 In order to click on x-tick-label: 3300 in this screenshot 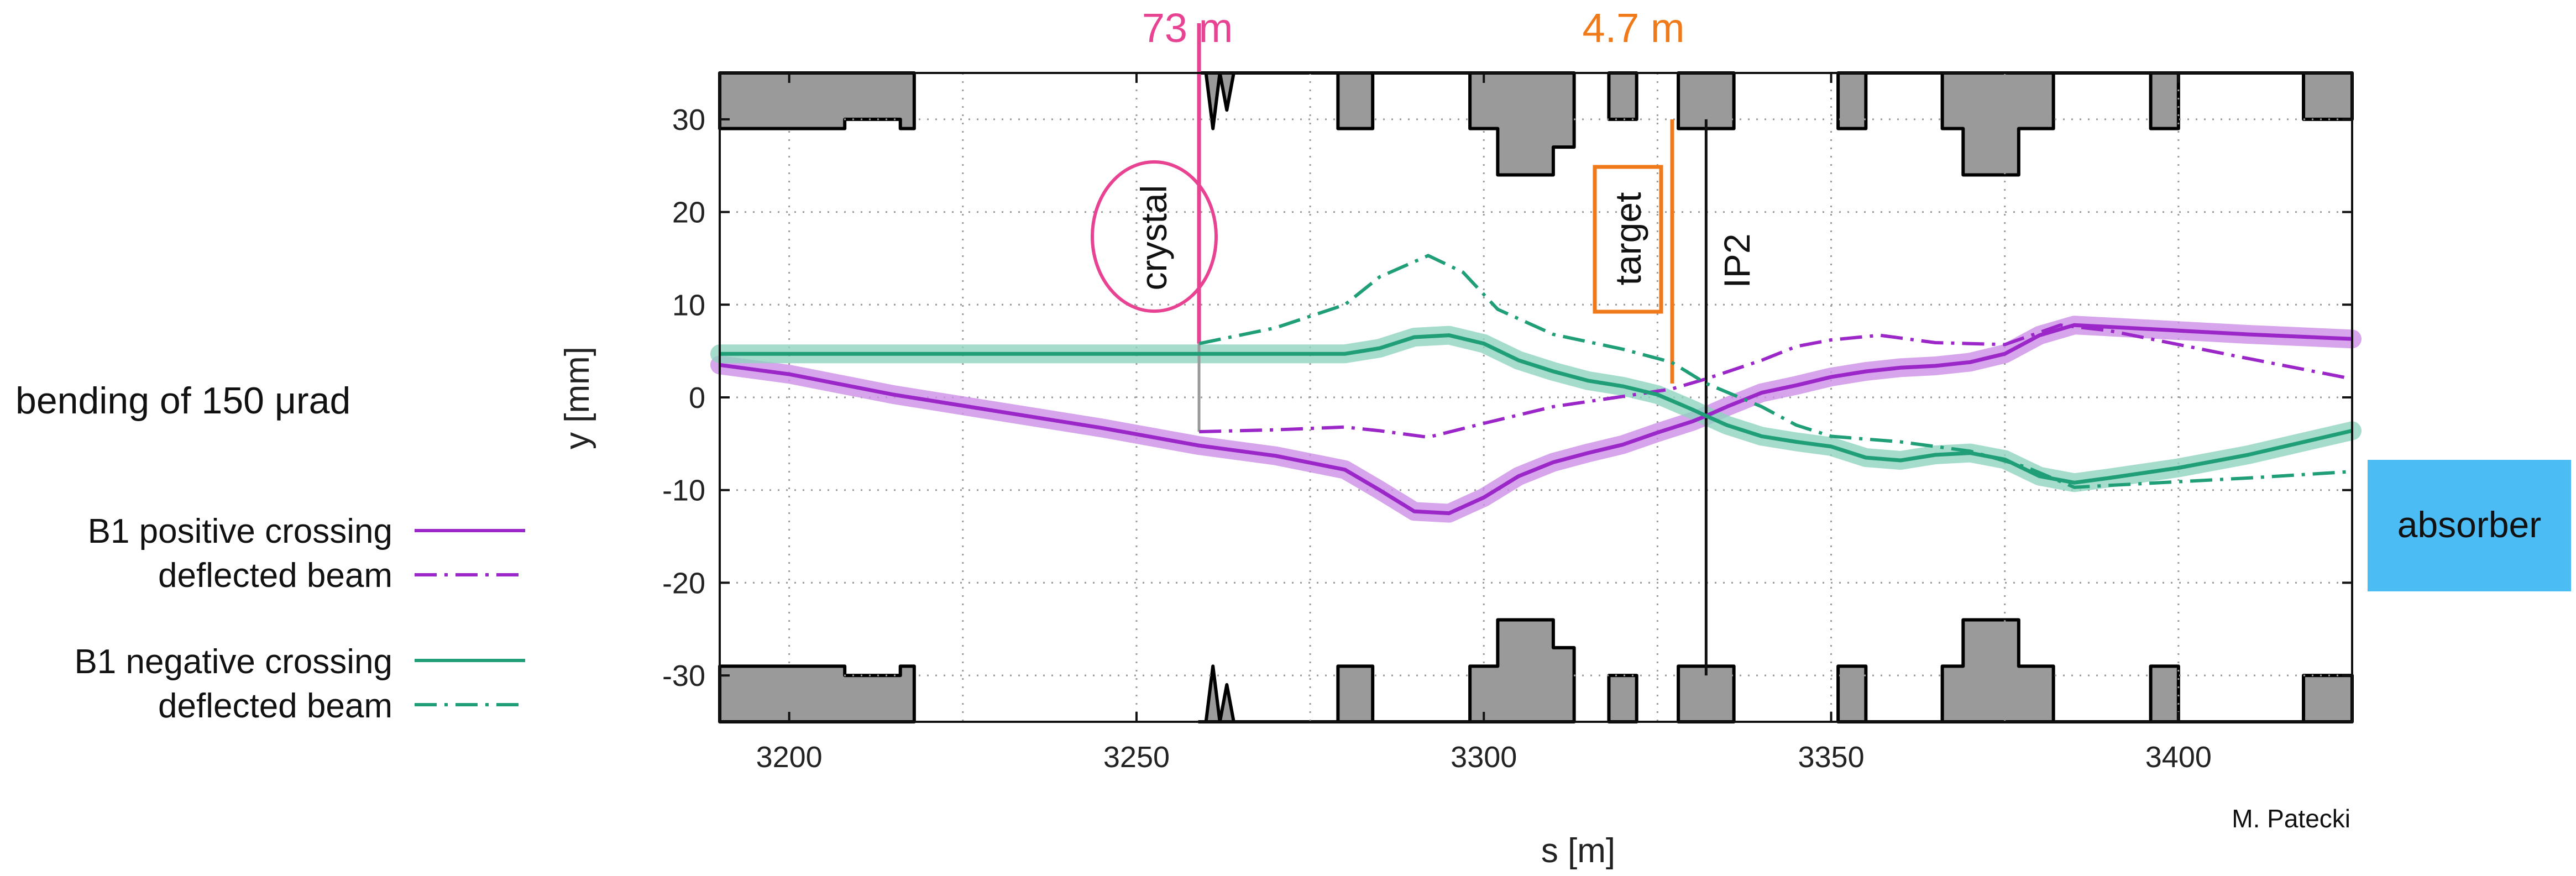, I will do `click(1484, 758)`.